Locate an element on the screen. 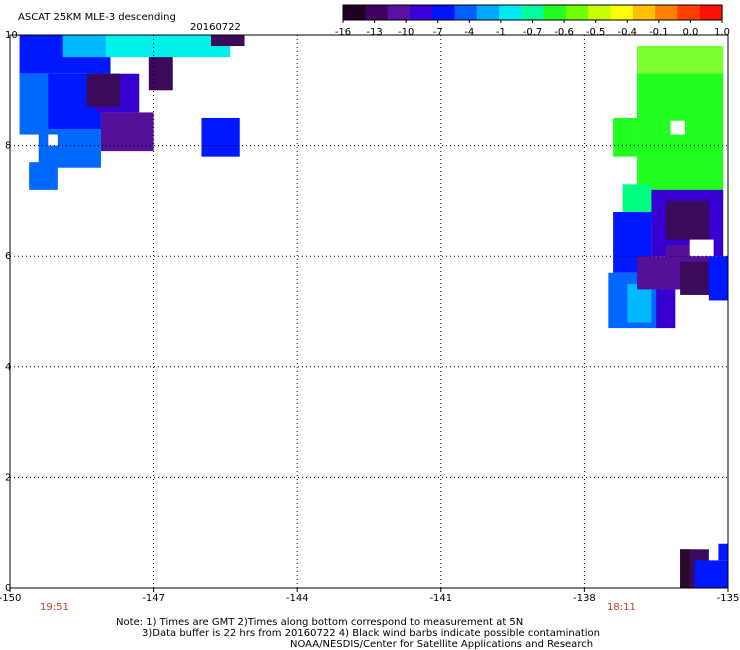  colorbar-label: -7 is located at coordinates (438, 32).